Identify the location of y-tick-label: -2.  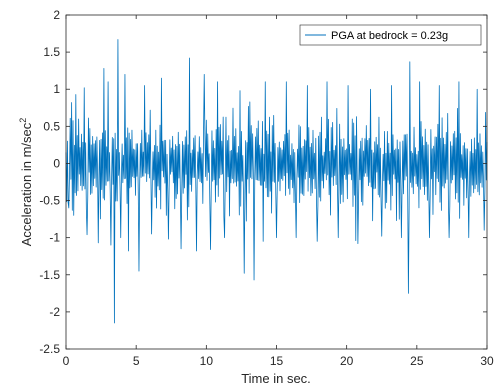
(54, 312).